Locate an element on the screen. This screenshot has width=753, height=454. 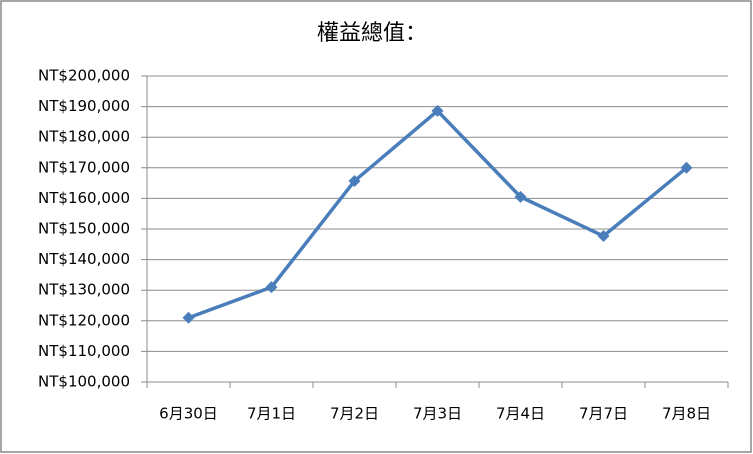
y-tick-label: NT$150,000 is located at coordinates (84, 229).